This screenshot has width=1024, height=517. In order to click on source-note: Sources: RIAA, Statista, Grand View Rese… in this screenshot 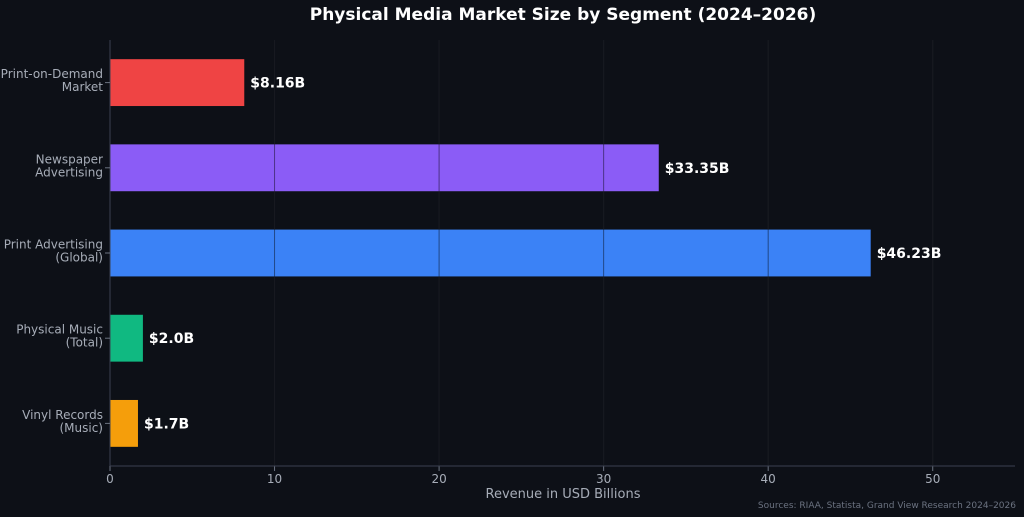, I will do `click(887, 506)`.